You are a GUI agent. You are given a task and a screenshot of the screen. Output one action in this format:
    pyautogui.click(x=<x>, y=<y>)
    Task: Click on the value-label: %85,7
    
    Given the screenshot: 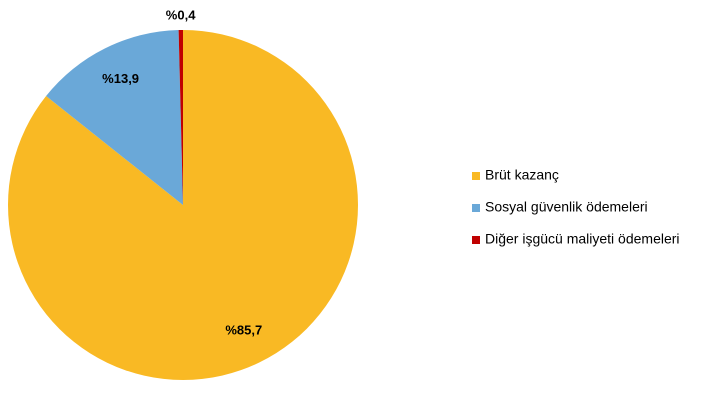 What is the action you would take?
    pyautogui.click(x=243, y=330)
    